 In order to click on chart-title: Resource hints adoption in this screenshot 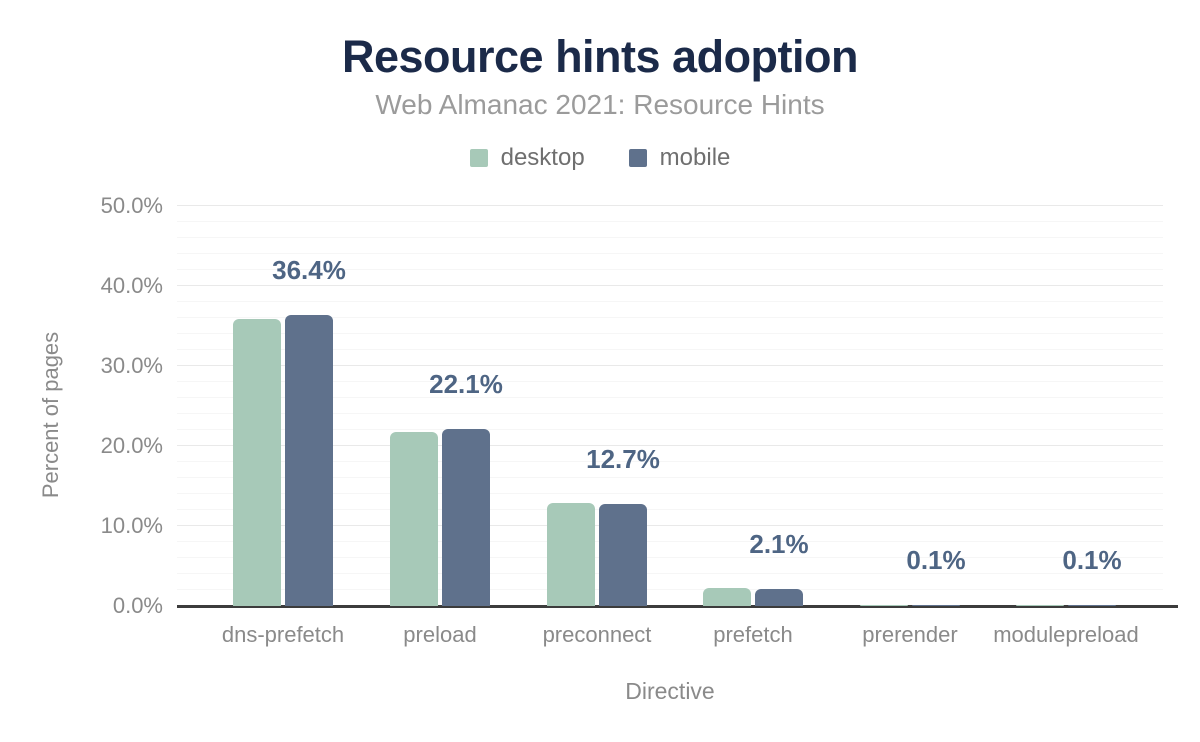, I will do `click(600, 56)`.